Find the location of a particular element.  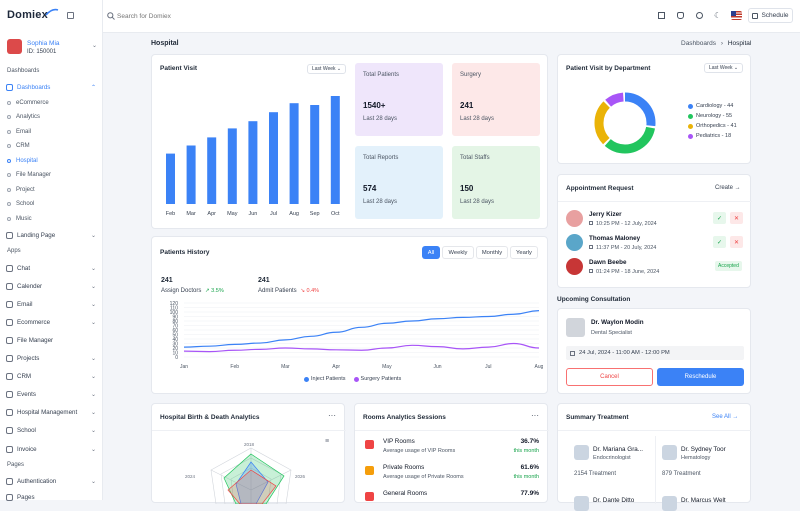

radar-label-left: 2024 is located at coordinates (190, 476).